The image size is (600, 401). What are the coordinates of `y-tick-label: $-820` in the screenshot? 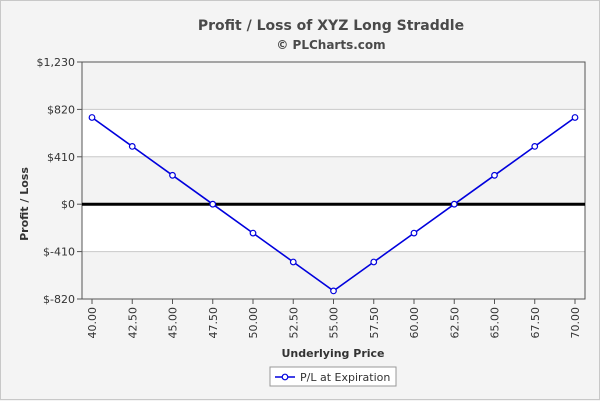 It's located at (59, 299).